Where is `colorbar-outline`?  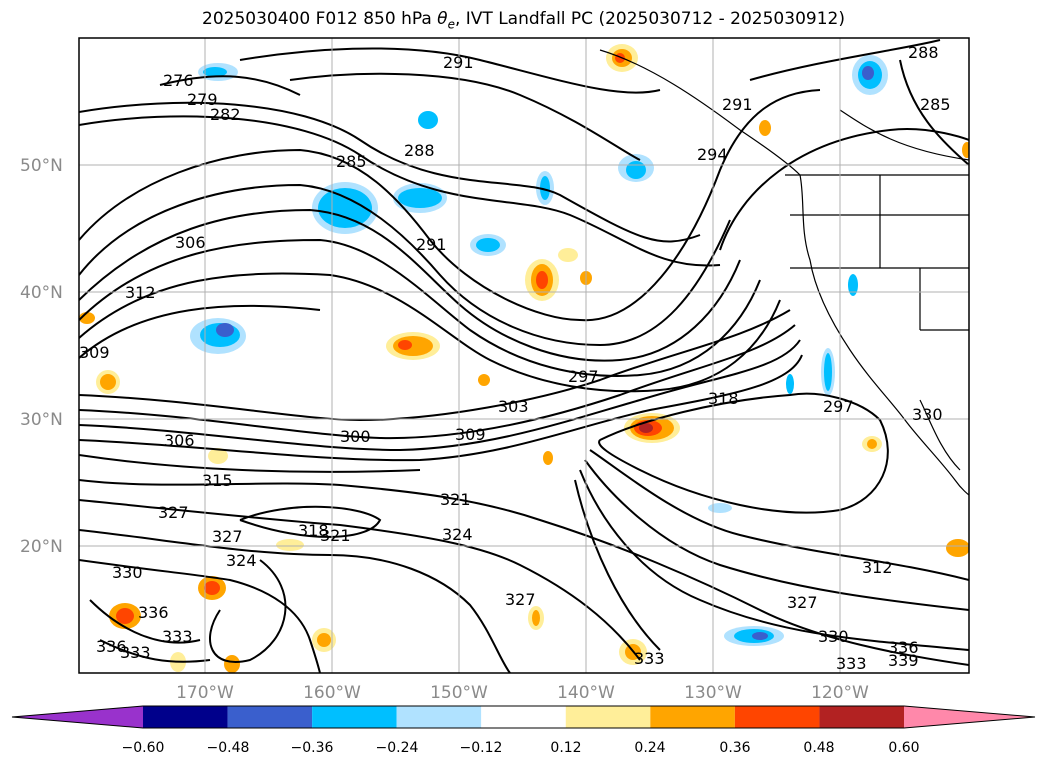
colorbar-outline is located at coordinates (523, 717).